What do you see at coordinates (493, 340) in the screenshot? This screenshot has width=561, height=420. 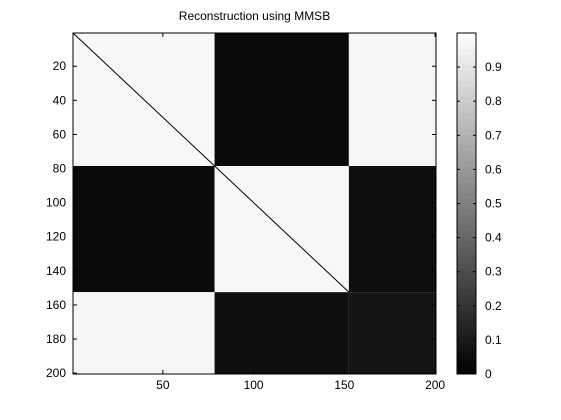 I see `colorbar-tick-label-1: 0.1` at bounding box center [493, 340].